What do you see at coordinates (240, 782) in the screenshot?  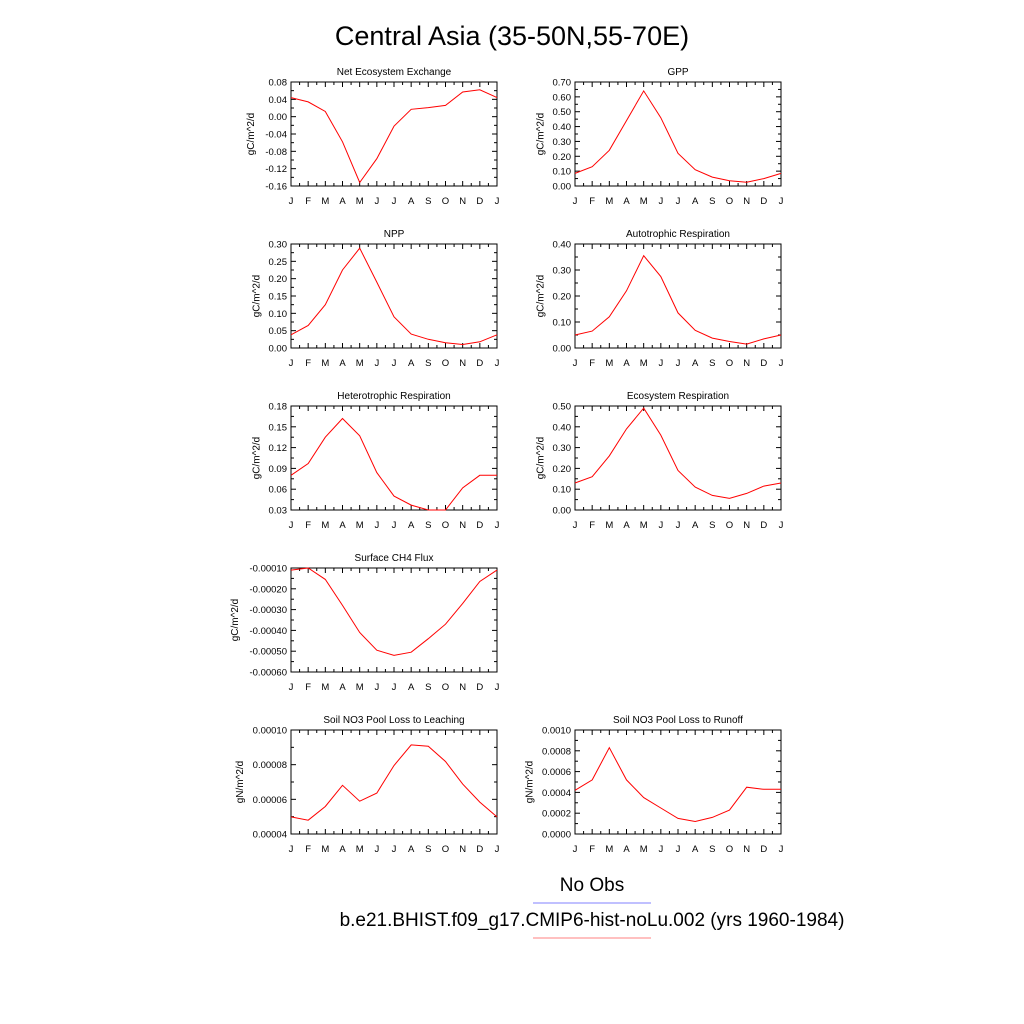 I see `y-axis-label: gN/m^2/d` at bounding box center [240, 782].